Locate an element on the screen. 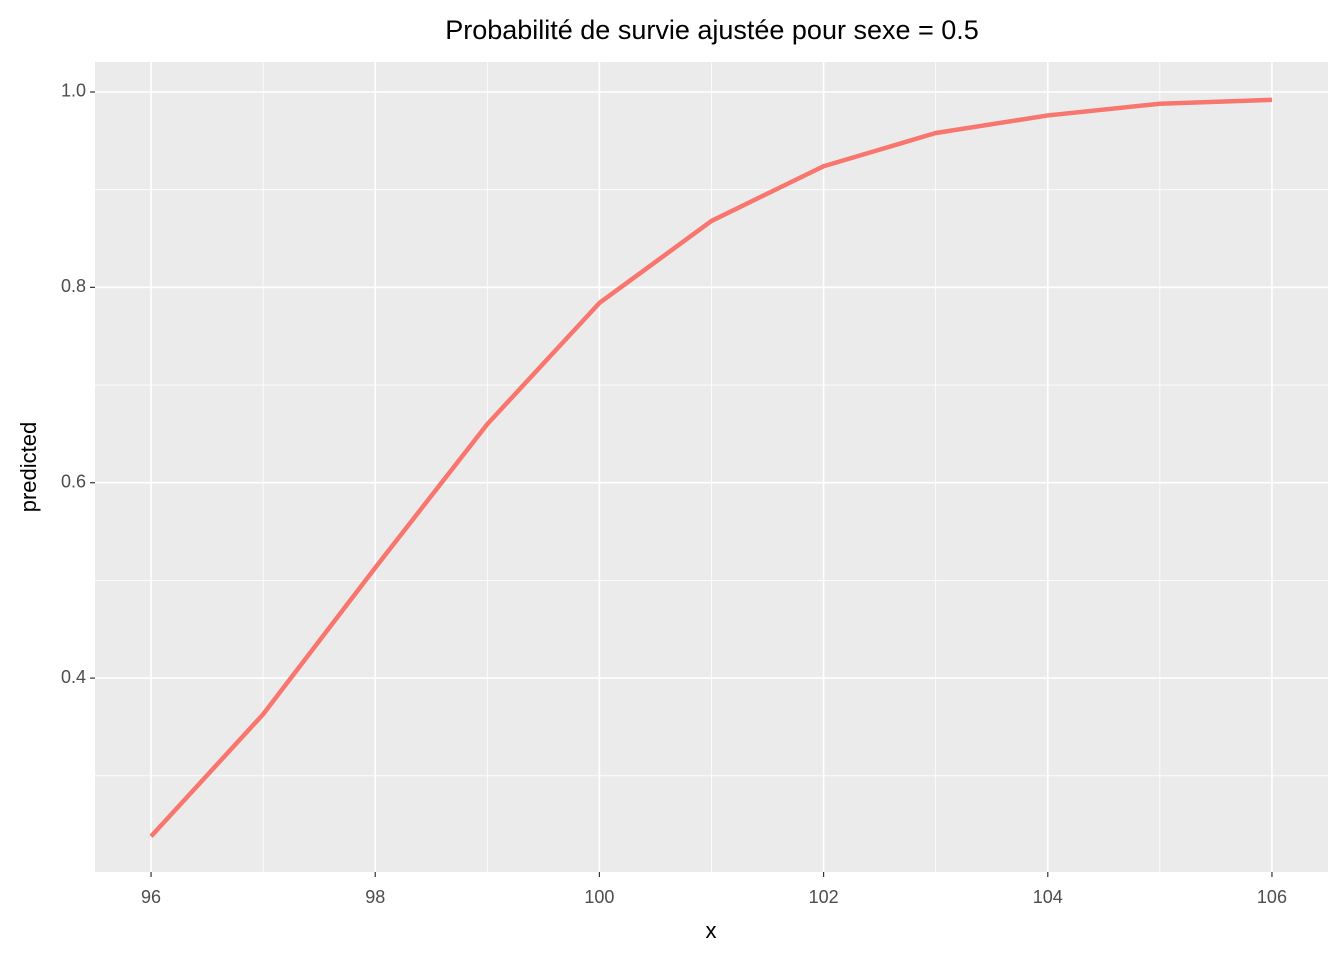 The image size is (1344, 960). y-tick-label: 0.4 is located at coordinates (73, 677).